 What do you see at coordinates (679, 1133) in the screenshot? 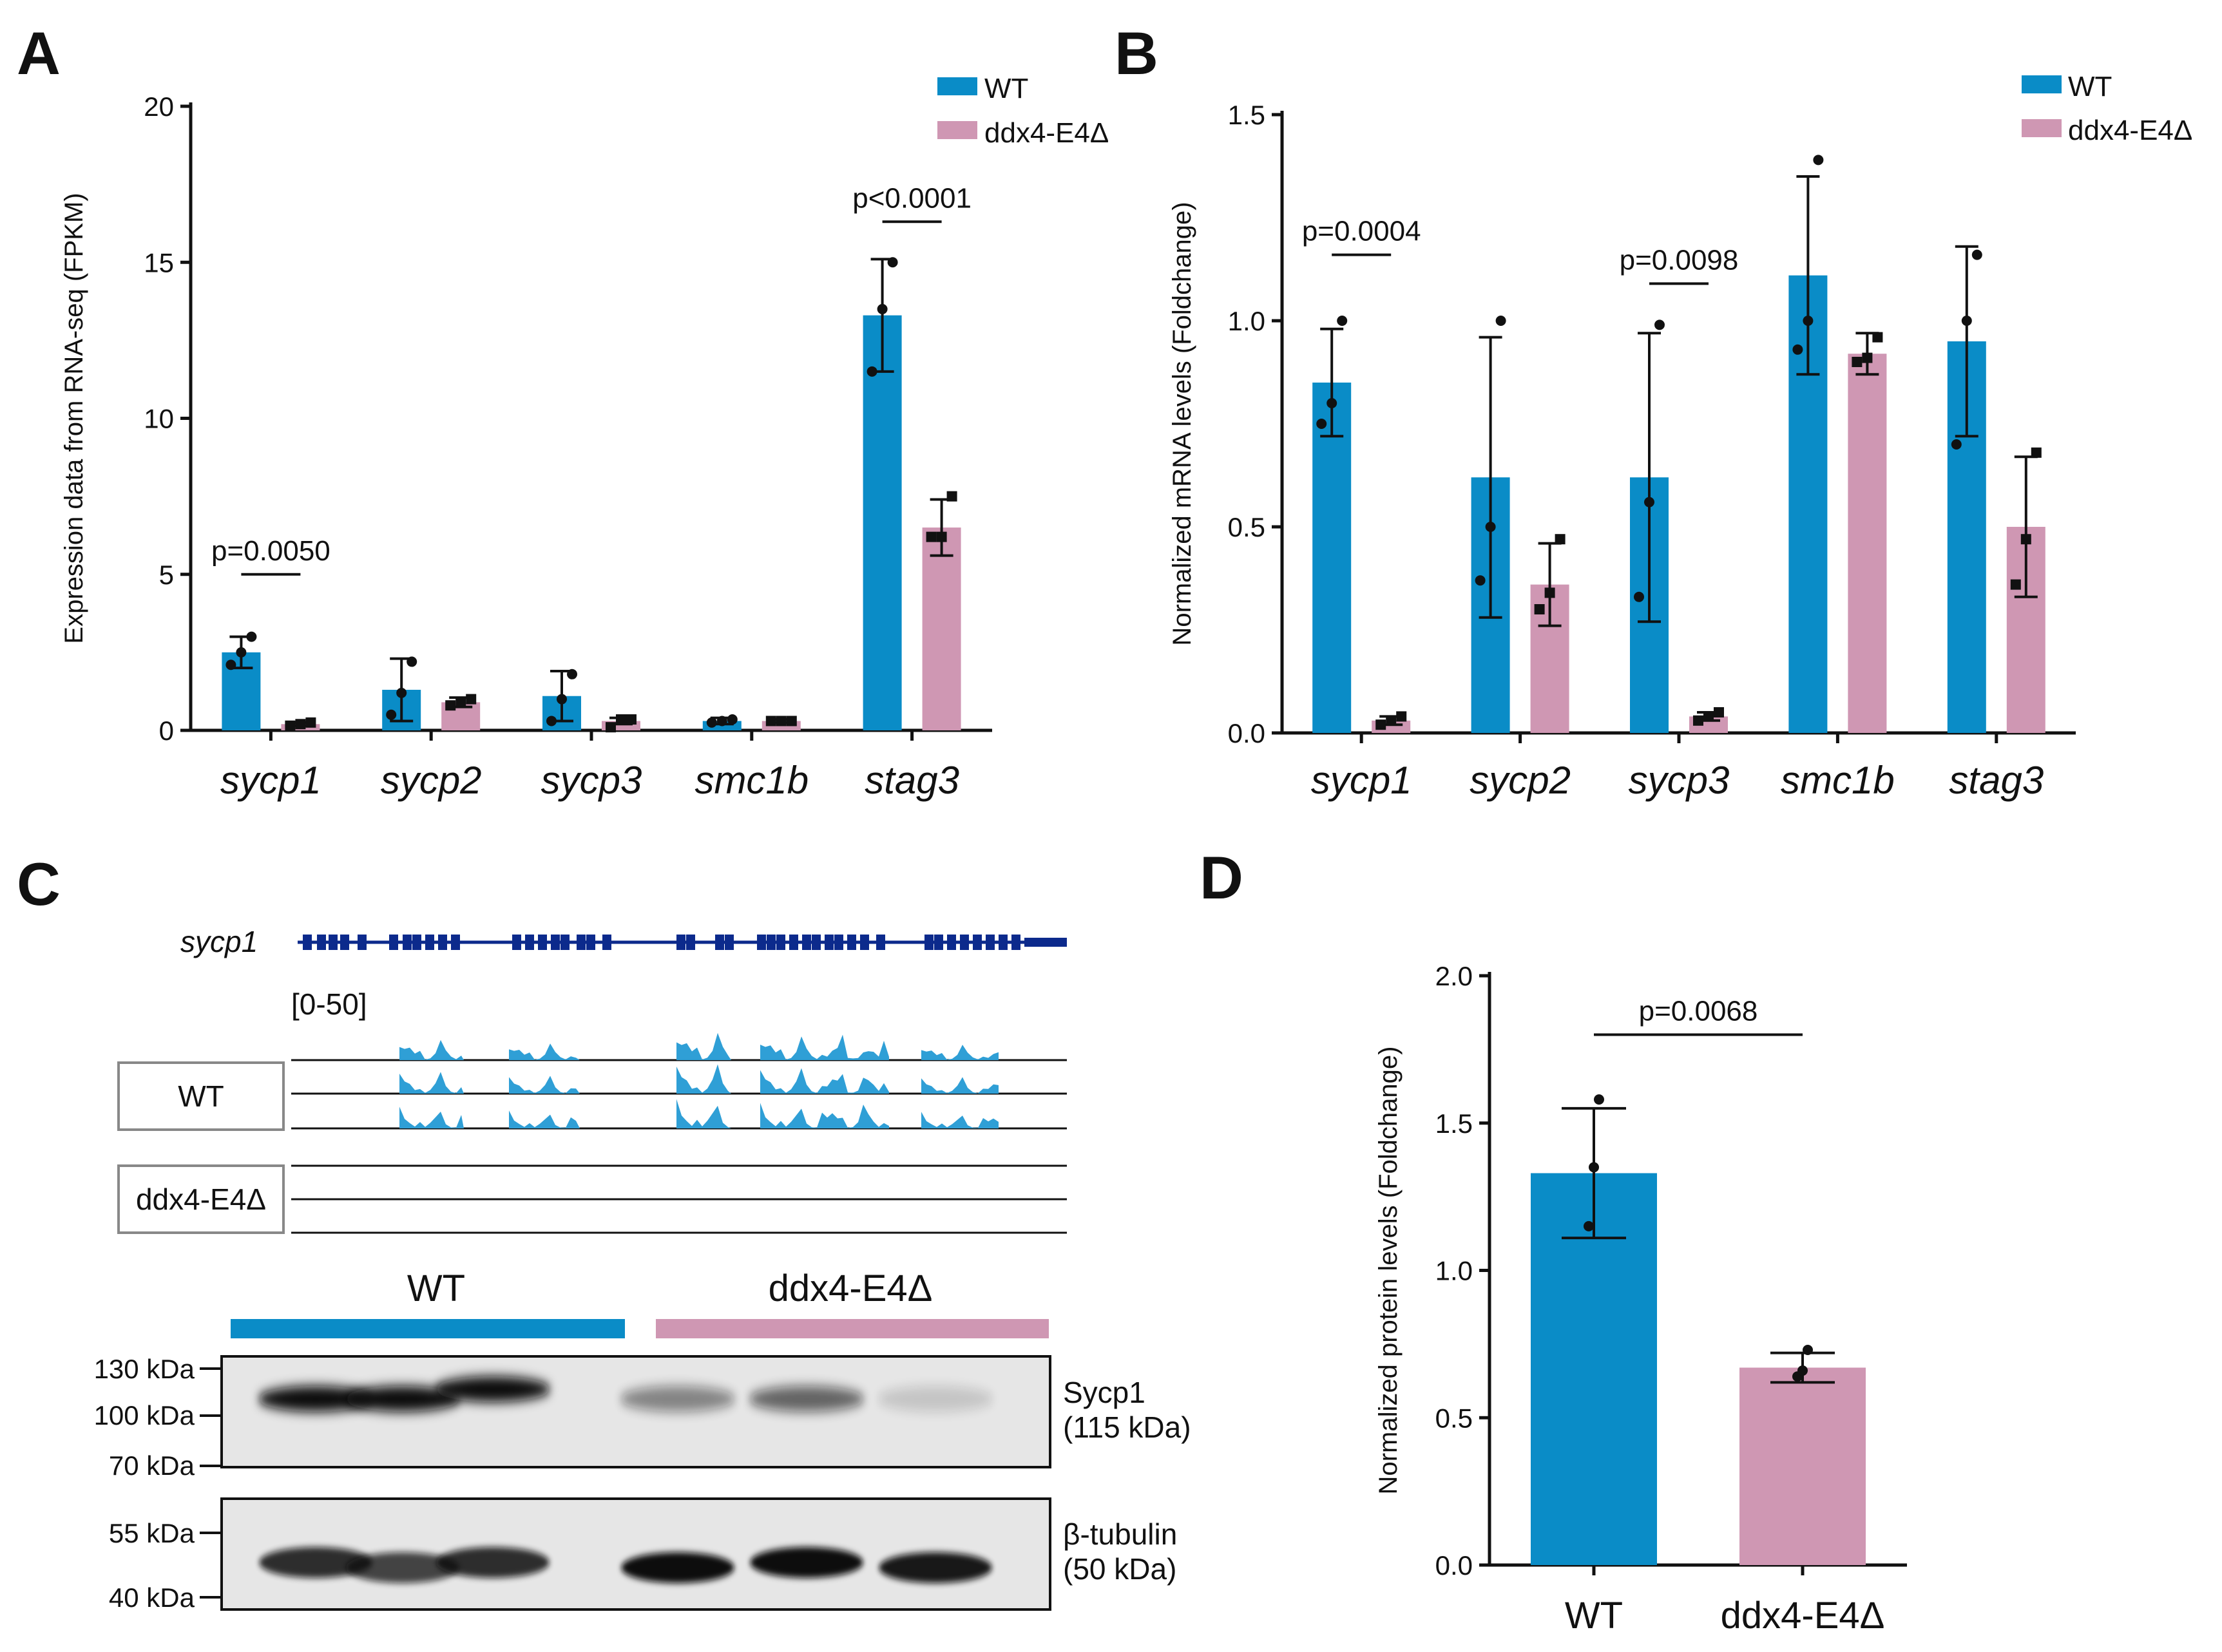
I see `coverage-tracks` at bounding box center [679, 1133].